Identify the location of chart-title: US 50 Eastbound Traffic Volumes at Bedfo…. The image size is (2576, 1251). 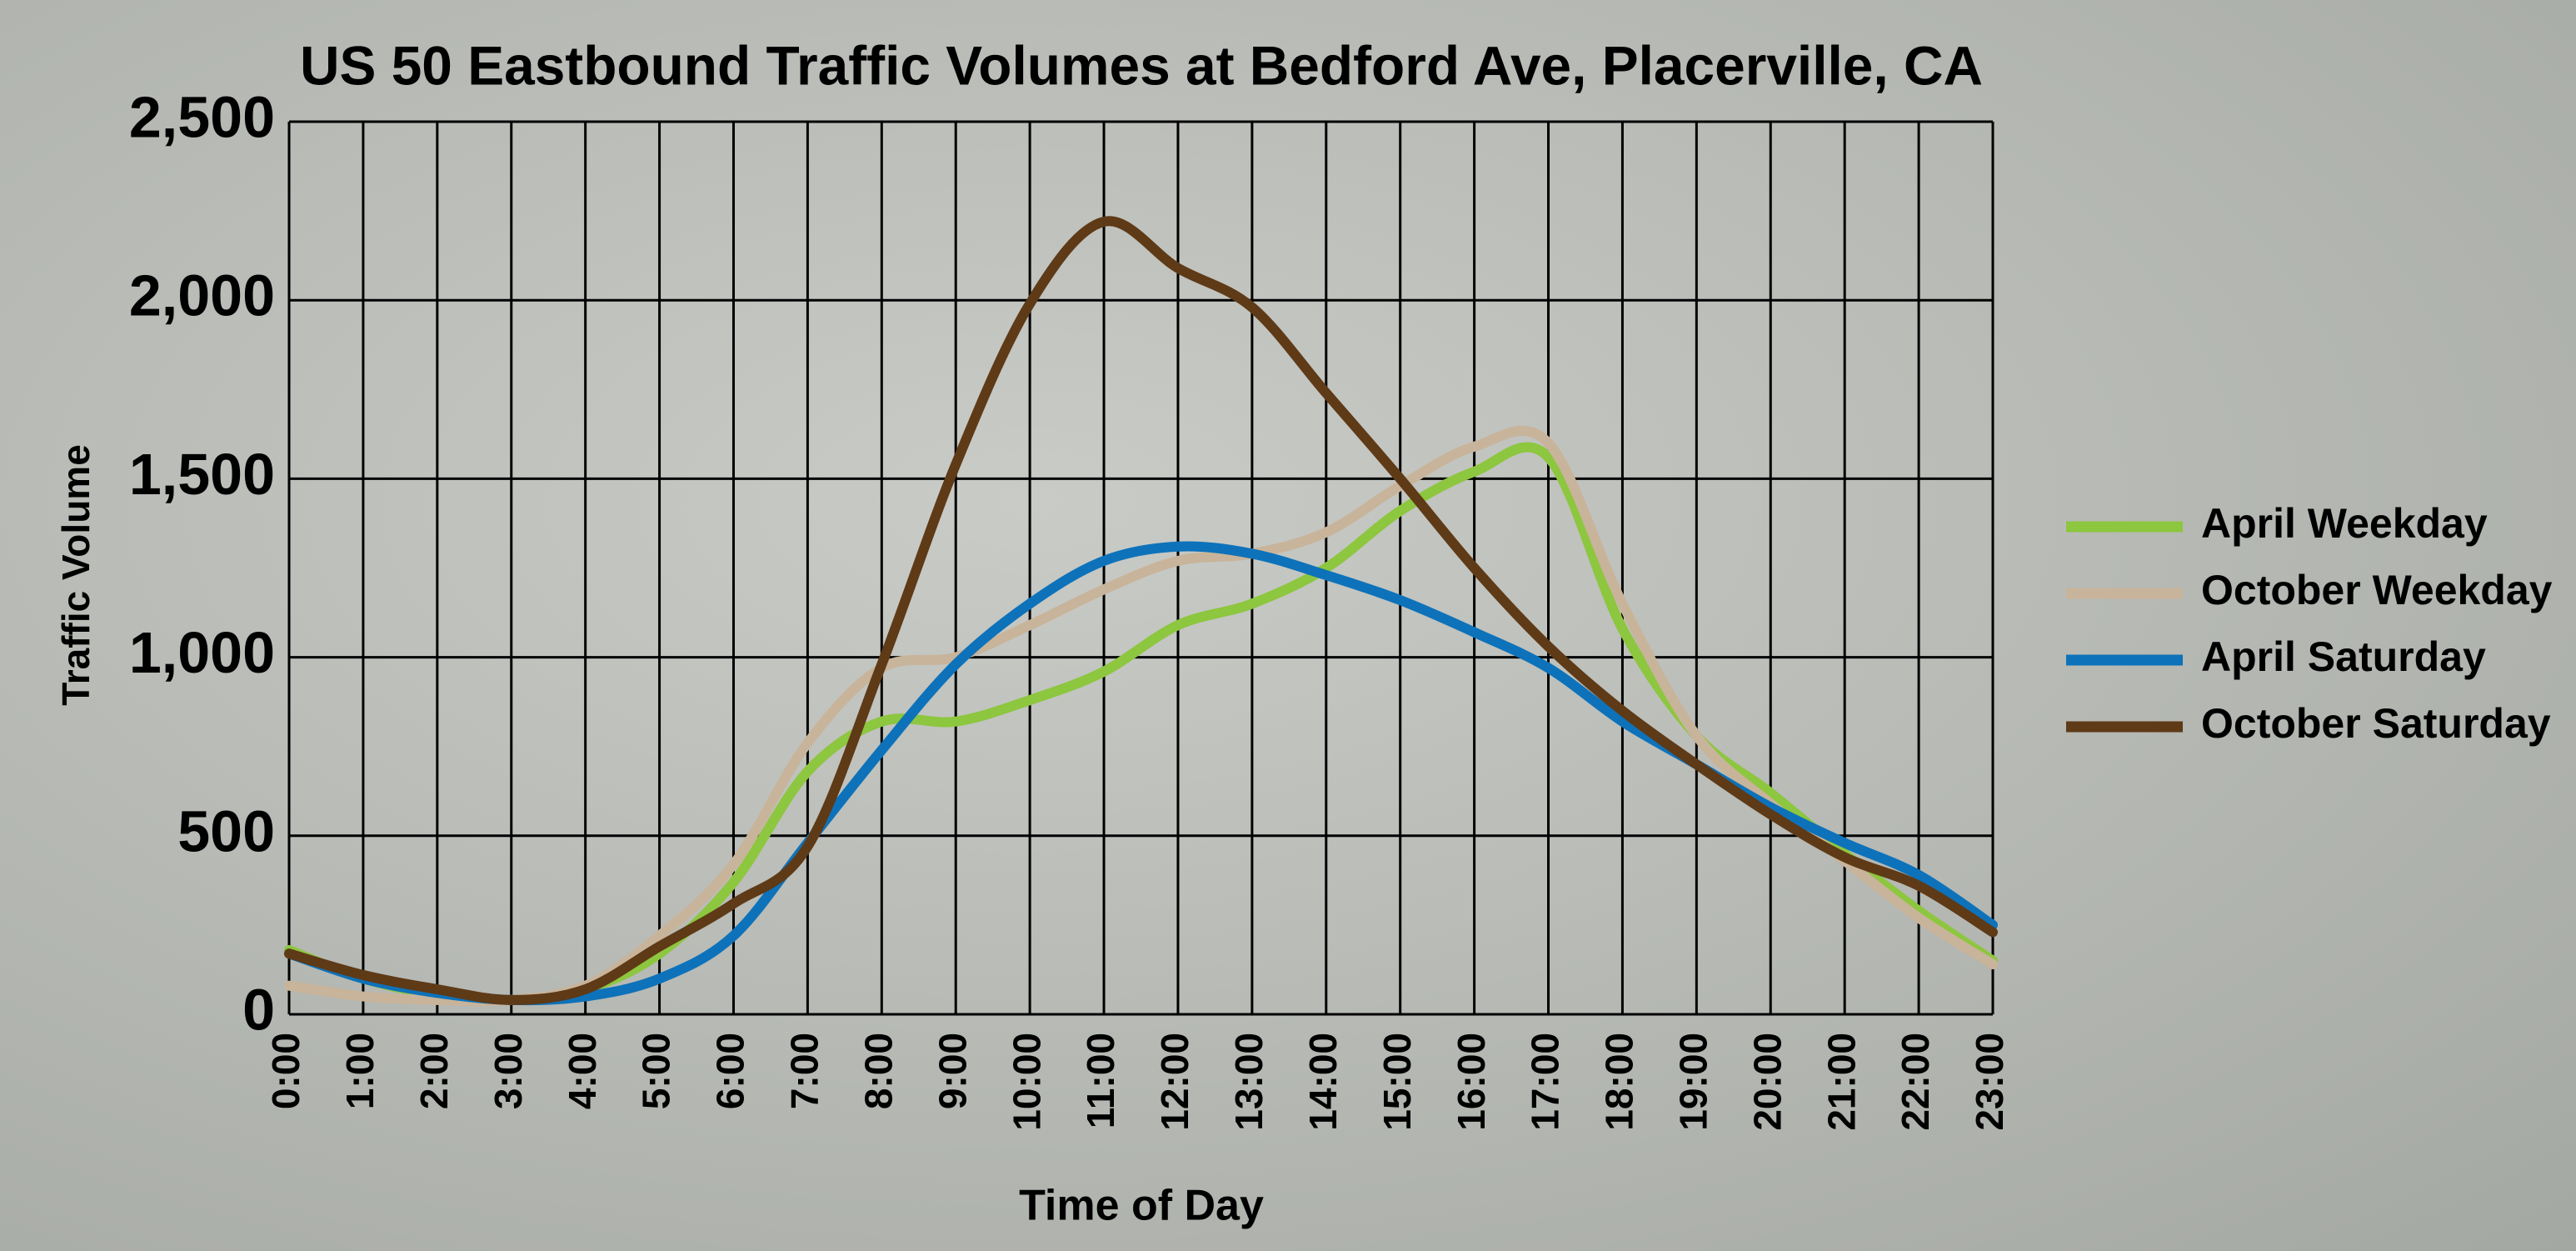
(1141, 65).